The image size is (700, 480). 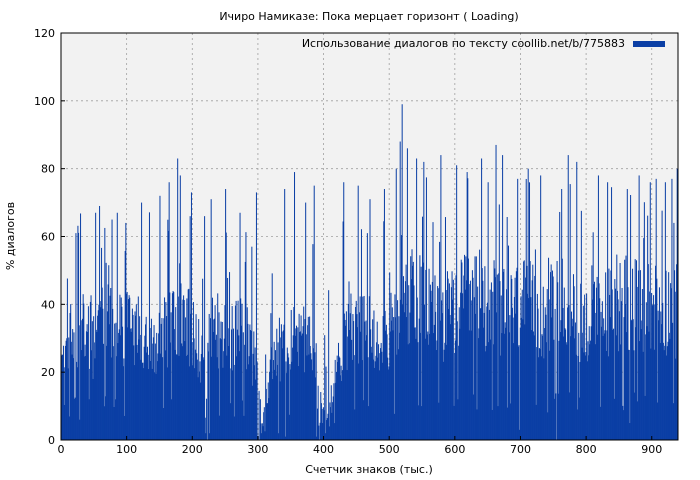 What do you see at coordinates (520, 449) in the screenshot?
I see `x-tick-label: 700` at bounding box center [520, 449].